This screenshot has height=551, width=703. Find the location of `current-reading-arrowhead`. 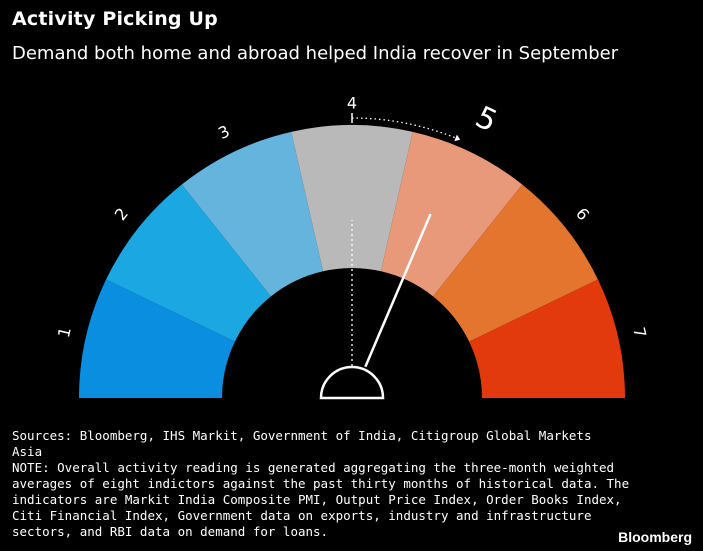

current-reading-arrowhead is located at coordinates (457, 138).